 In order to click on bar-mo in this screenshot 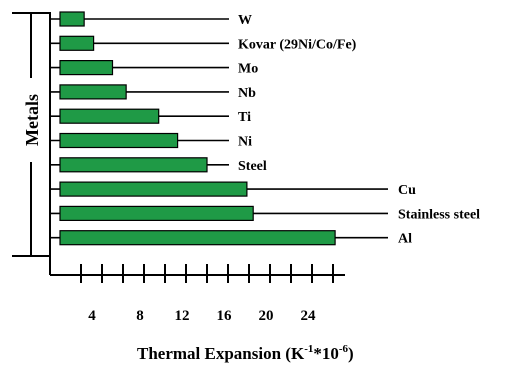, I will do `click(86, 67)`.